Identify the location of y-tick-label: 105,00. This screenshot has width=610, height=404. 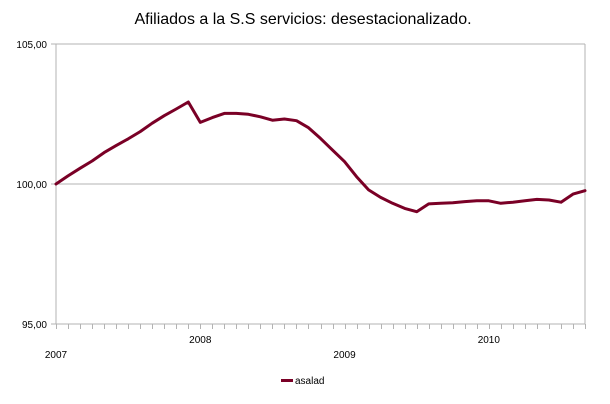
(31, 45).